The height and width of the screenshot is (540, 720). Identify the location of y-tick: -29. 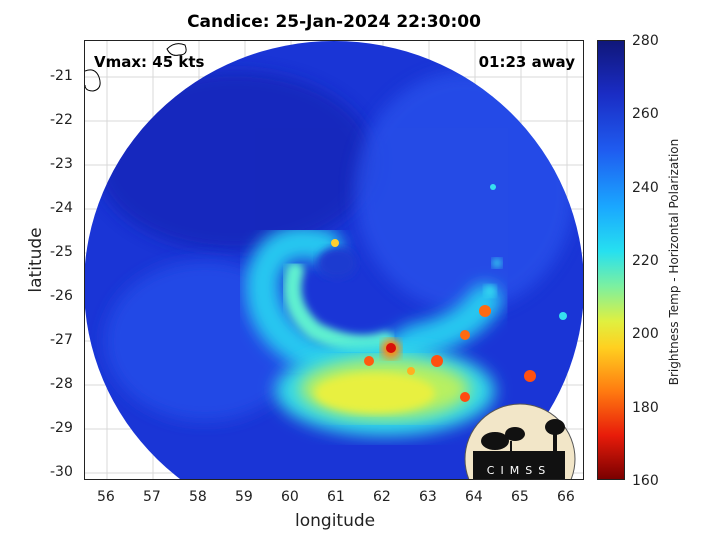
(61, 428).